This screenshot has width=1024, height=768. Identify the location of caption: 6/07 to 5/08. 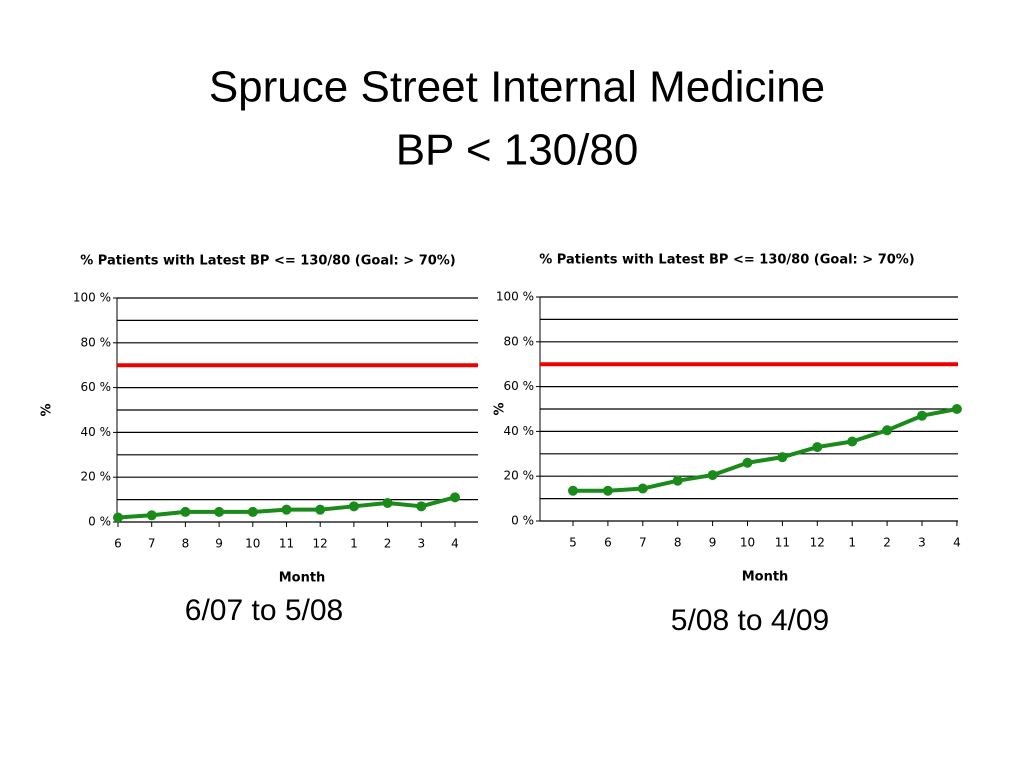
(264, 610).